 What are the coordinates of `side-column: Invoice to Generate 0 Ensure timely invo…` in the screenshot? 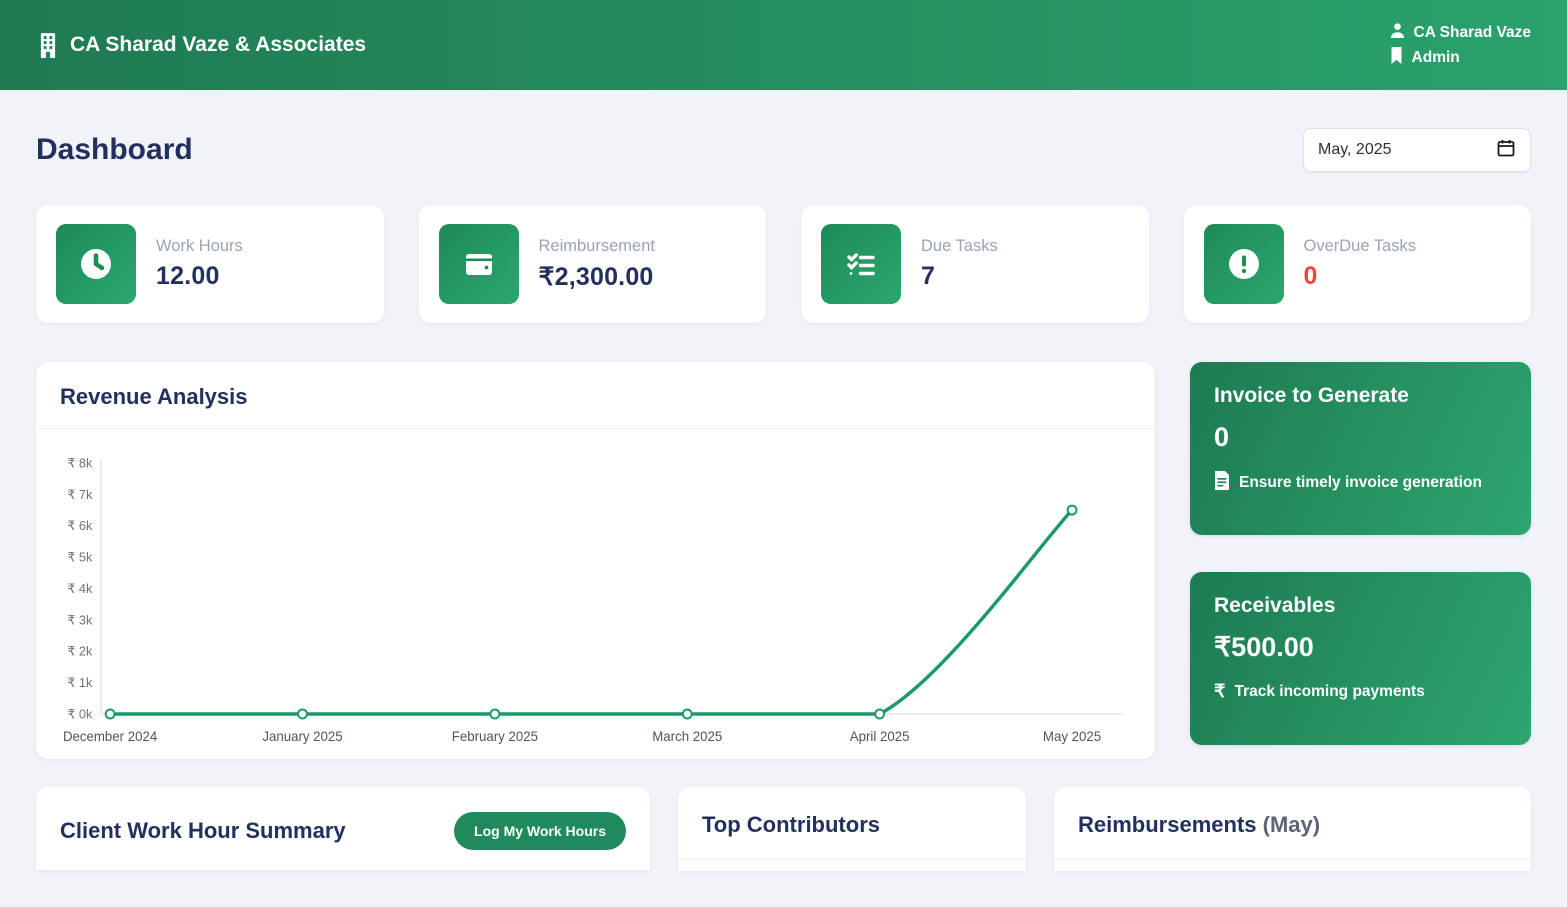 It's located at (1360, 560).